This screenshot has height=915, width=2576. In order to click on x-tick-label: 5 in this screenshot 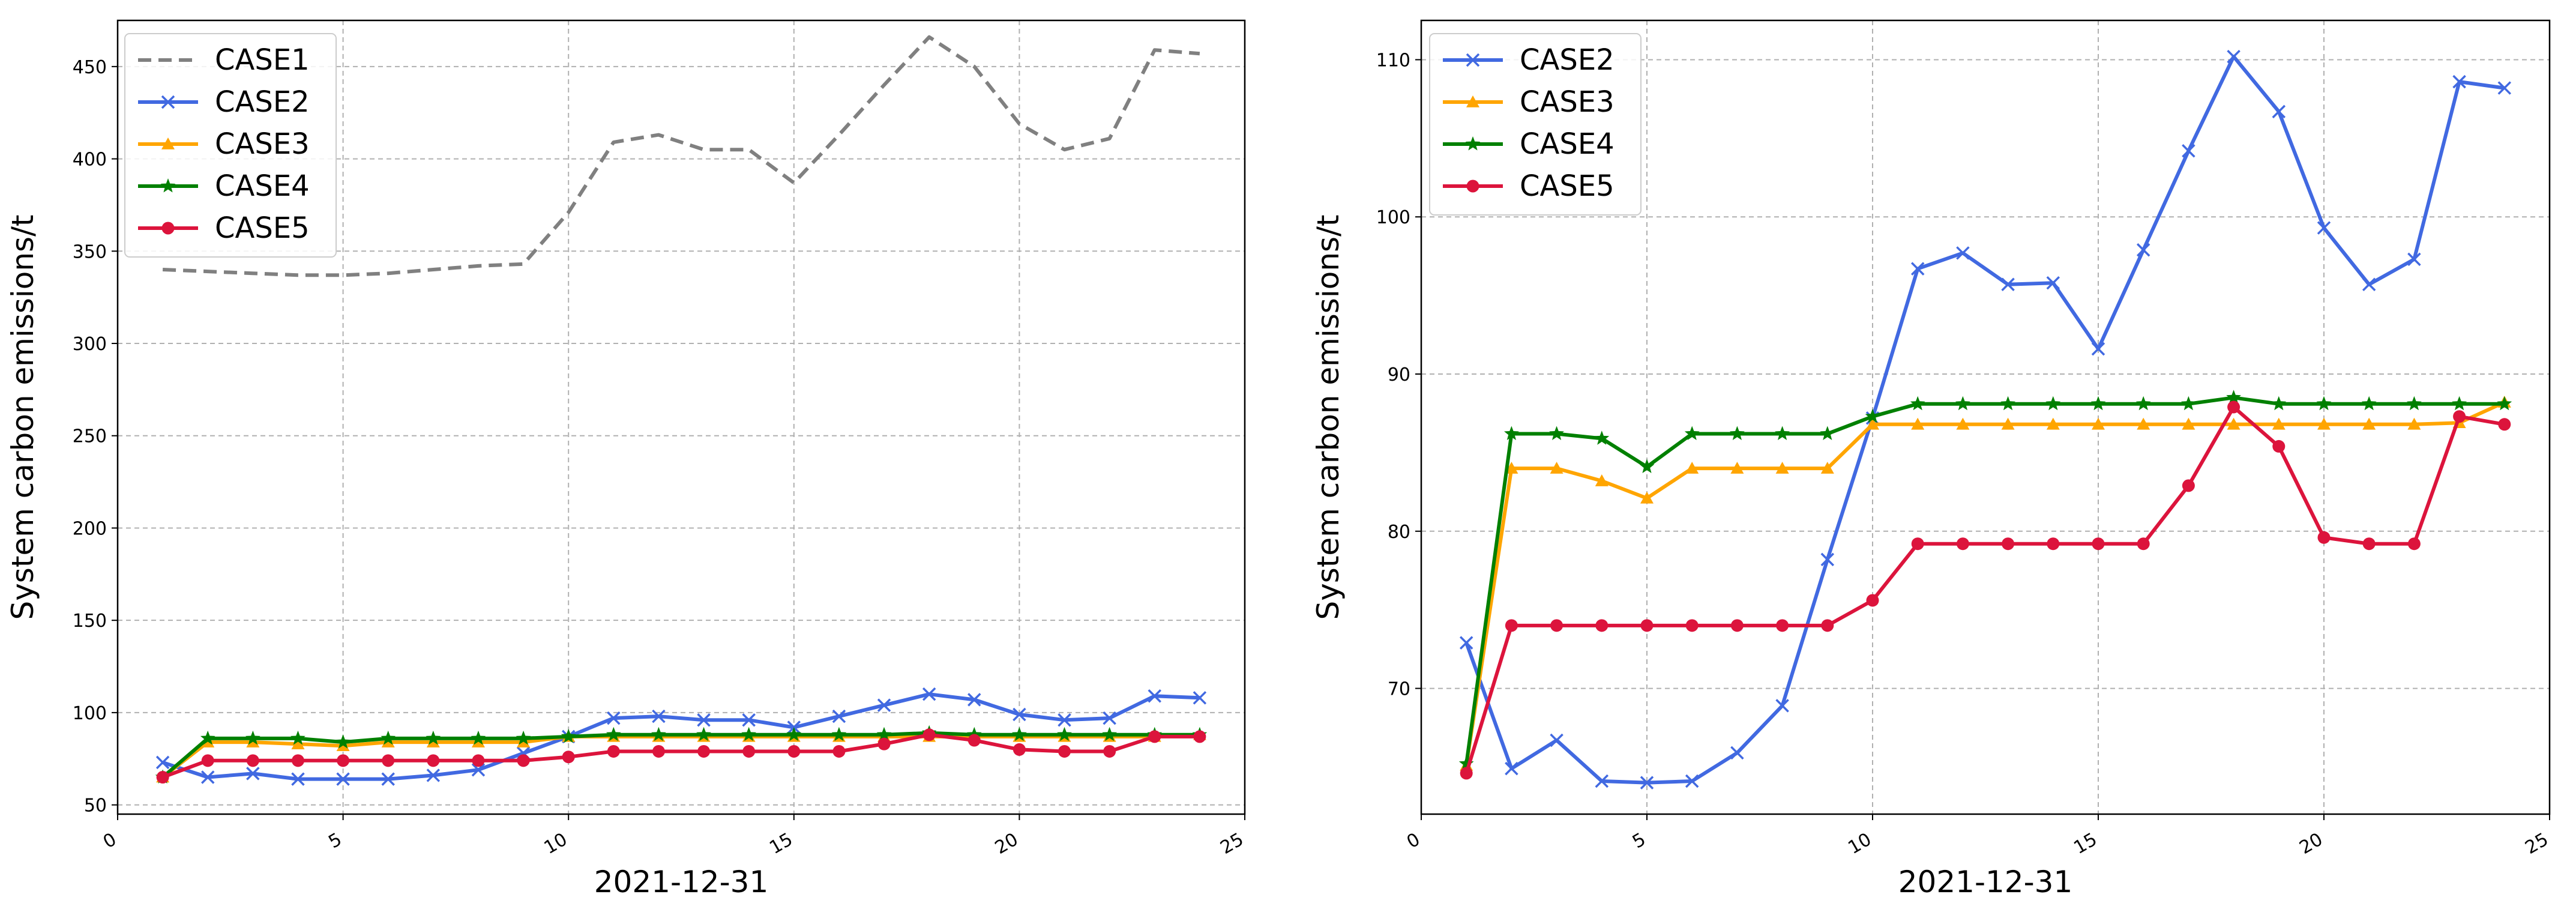, I will do `click(335, 841)`.